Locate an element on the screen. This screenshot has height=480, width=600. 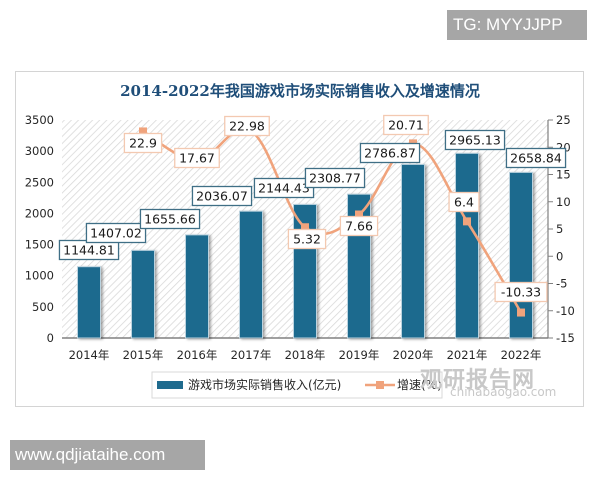
x-axis-label: 2014年 is located at coordinates (89, 355).